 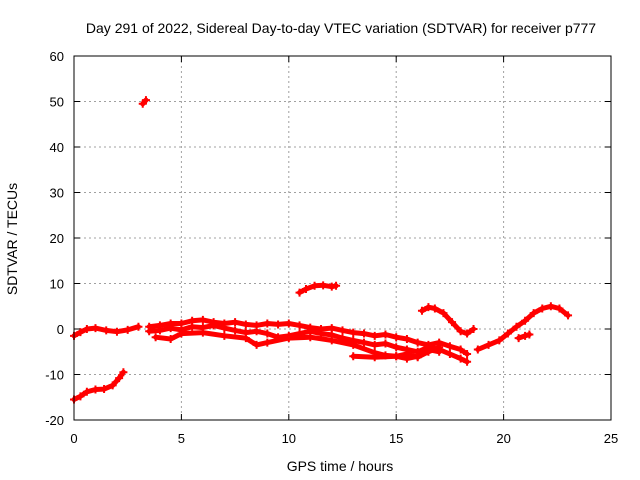 I want to click on y-tick-label: 0, so click(x=60, y=329).